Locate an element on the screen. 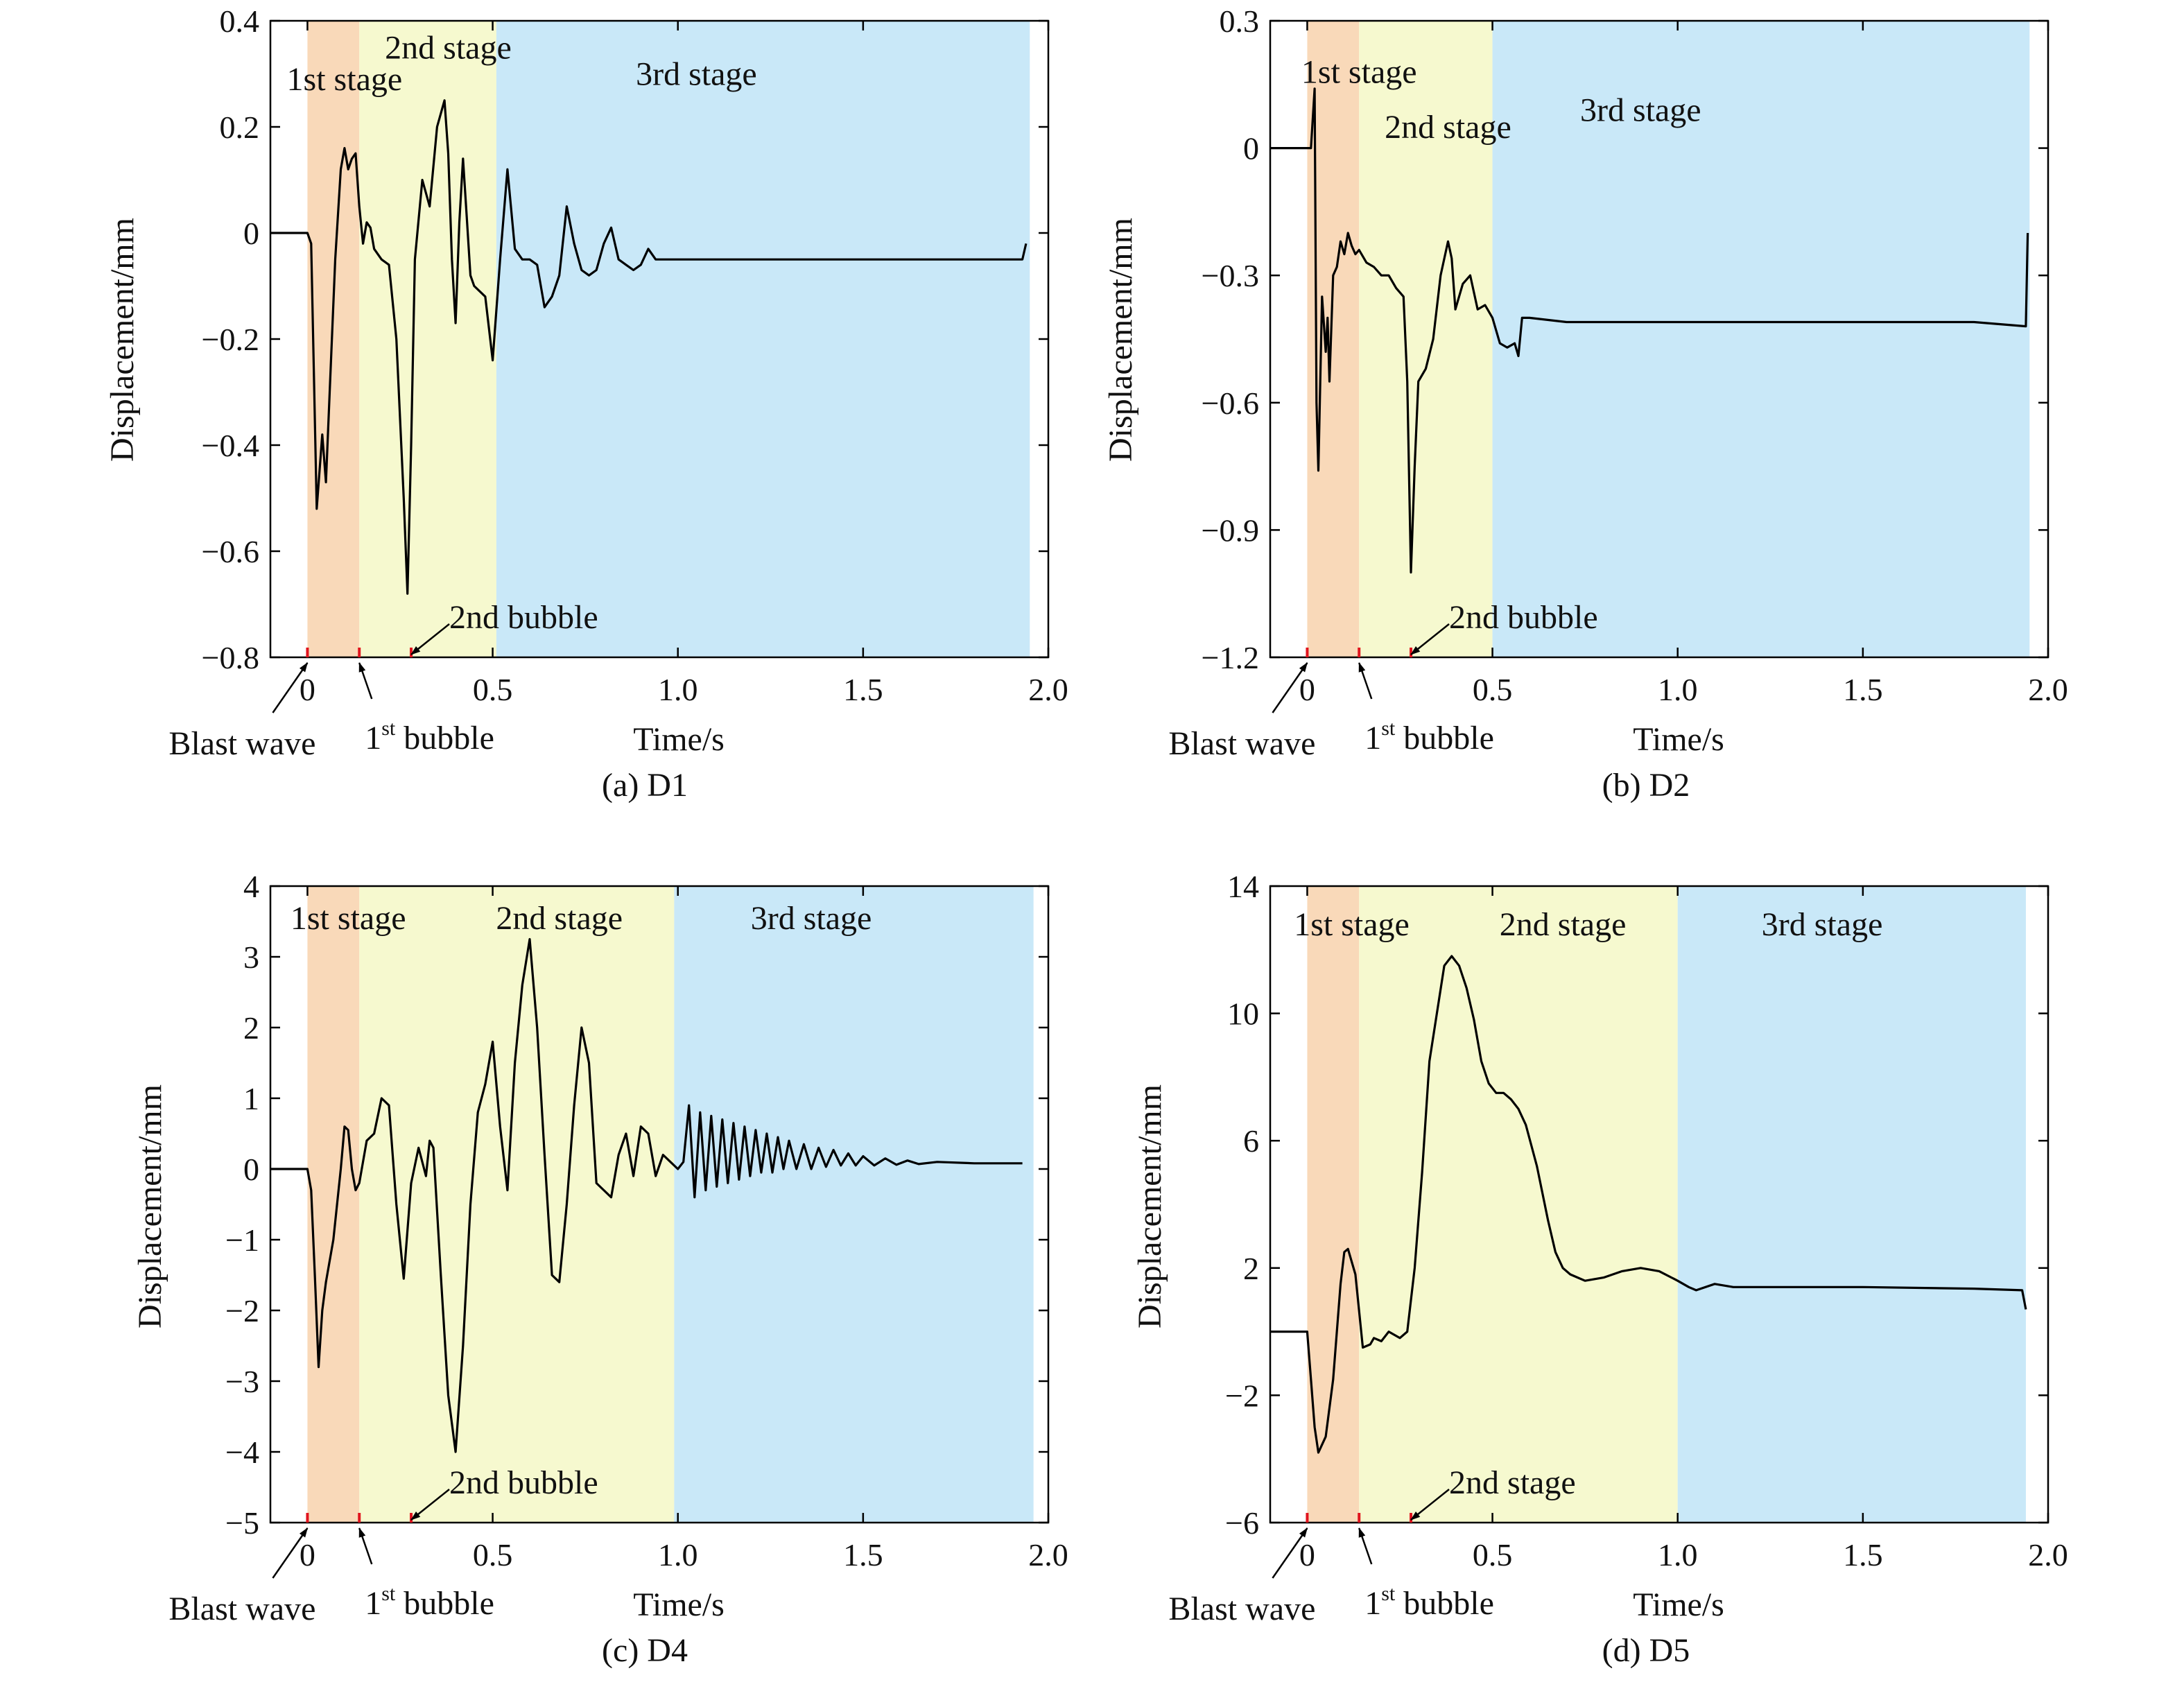 The image size is (2184, 1689). y-tick-label: −0.8 is located at coordinates (231, 657).